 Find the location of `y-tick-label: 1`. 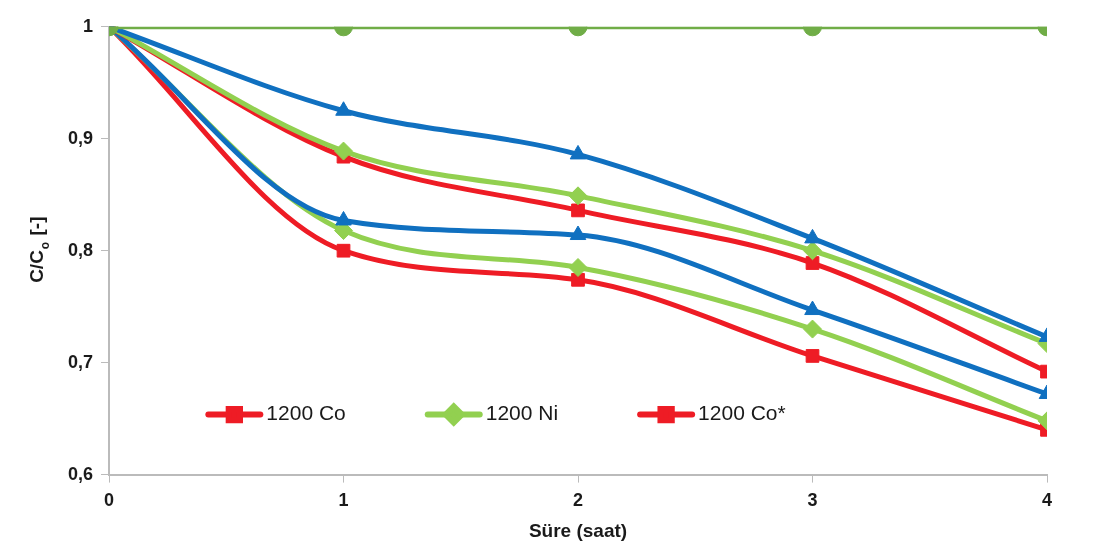

y-tick-label: 1 is located at coordinates (88, 25).